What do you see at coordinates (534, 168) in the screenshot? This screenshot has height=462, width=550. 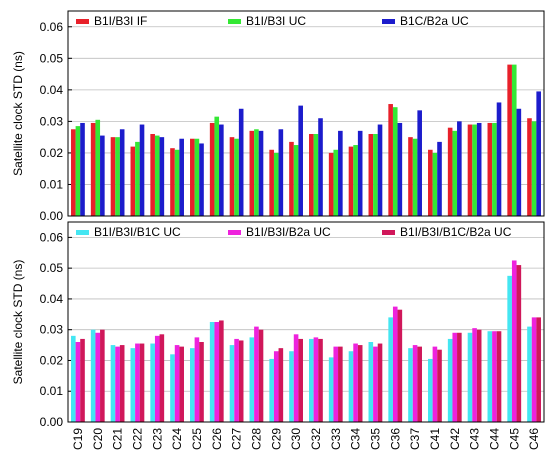 I see `bar-C46-B1I-B3I-UC` at bounding box center [534, 168].